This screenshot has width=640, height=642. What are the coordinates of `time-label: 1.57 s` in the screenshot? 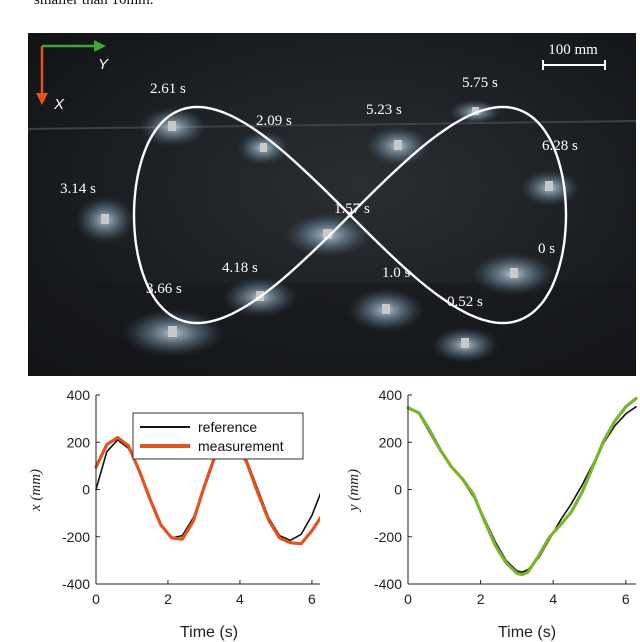 It's located at (352, 209).